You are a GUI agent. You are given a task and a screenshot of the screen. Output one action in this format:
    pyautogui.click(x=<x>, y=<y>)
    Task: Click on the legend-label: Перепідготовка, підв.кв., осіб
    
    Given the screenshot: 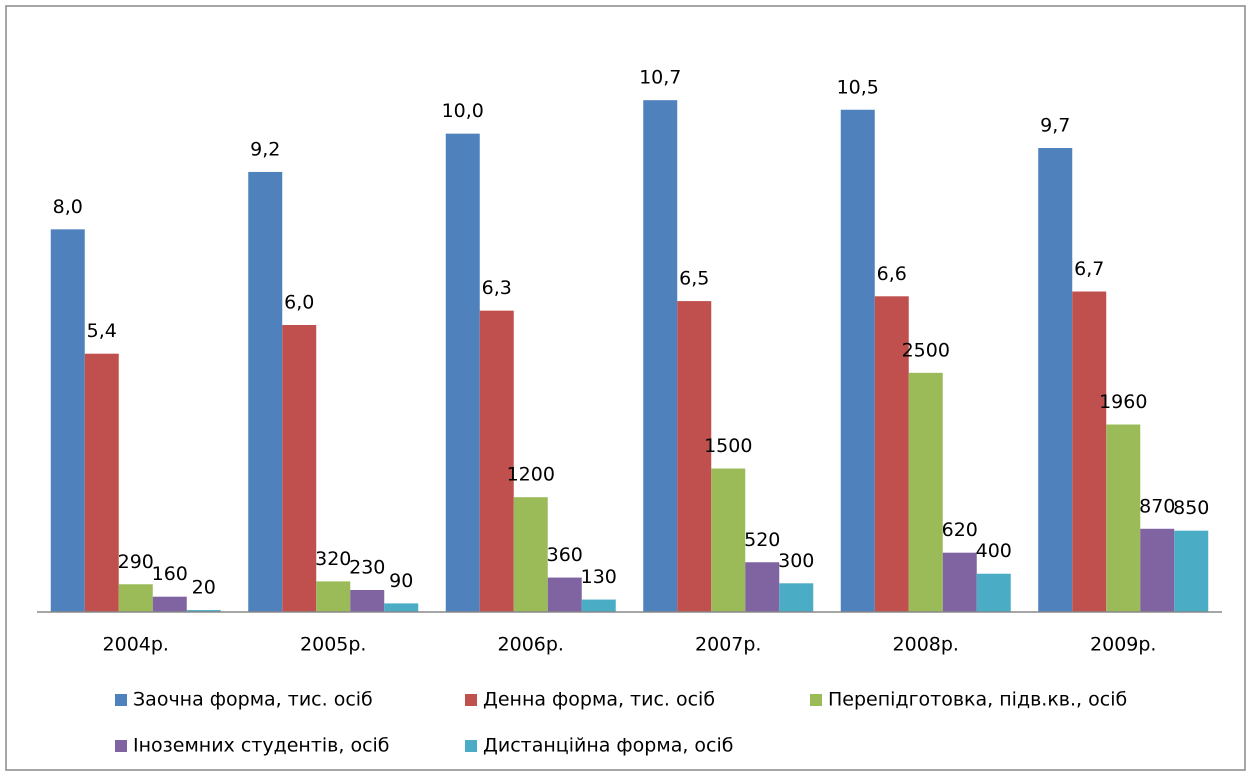 What is the action you would take?
    pyautogui.click(x=977, y=700)
    